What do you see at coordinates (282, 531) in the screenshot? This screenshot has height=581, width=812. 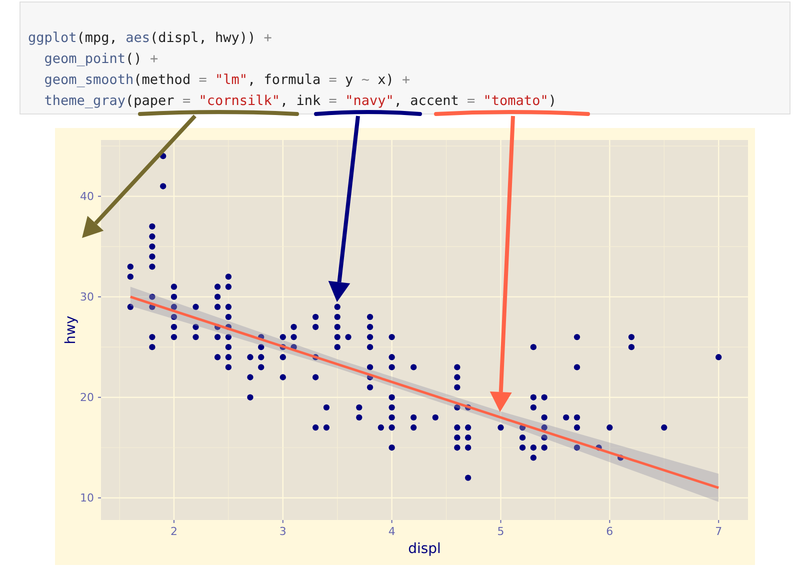 I see `x-tick-label: 3` at bounding box center [282, 531].